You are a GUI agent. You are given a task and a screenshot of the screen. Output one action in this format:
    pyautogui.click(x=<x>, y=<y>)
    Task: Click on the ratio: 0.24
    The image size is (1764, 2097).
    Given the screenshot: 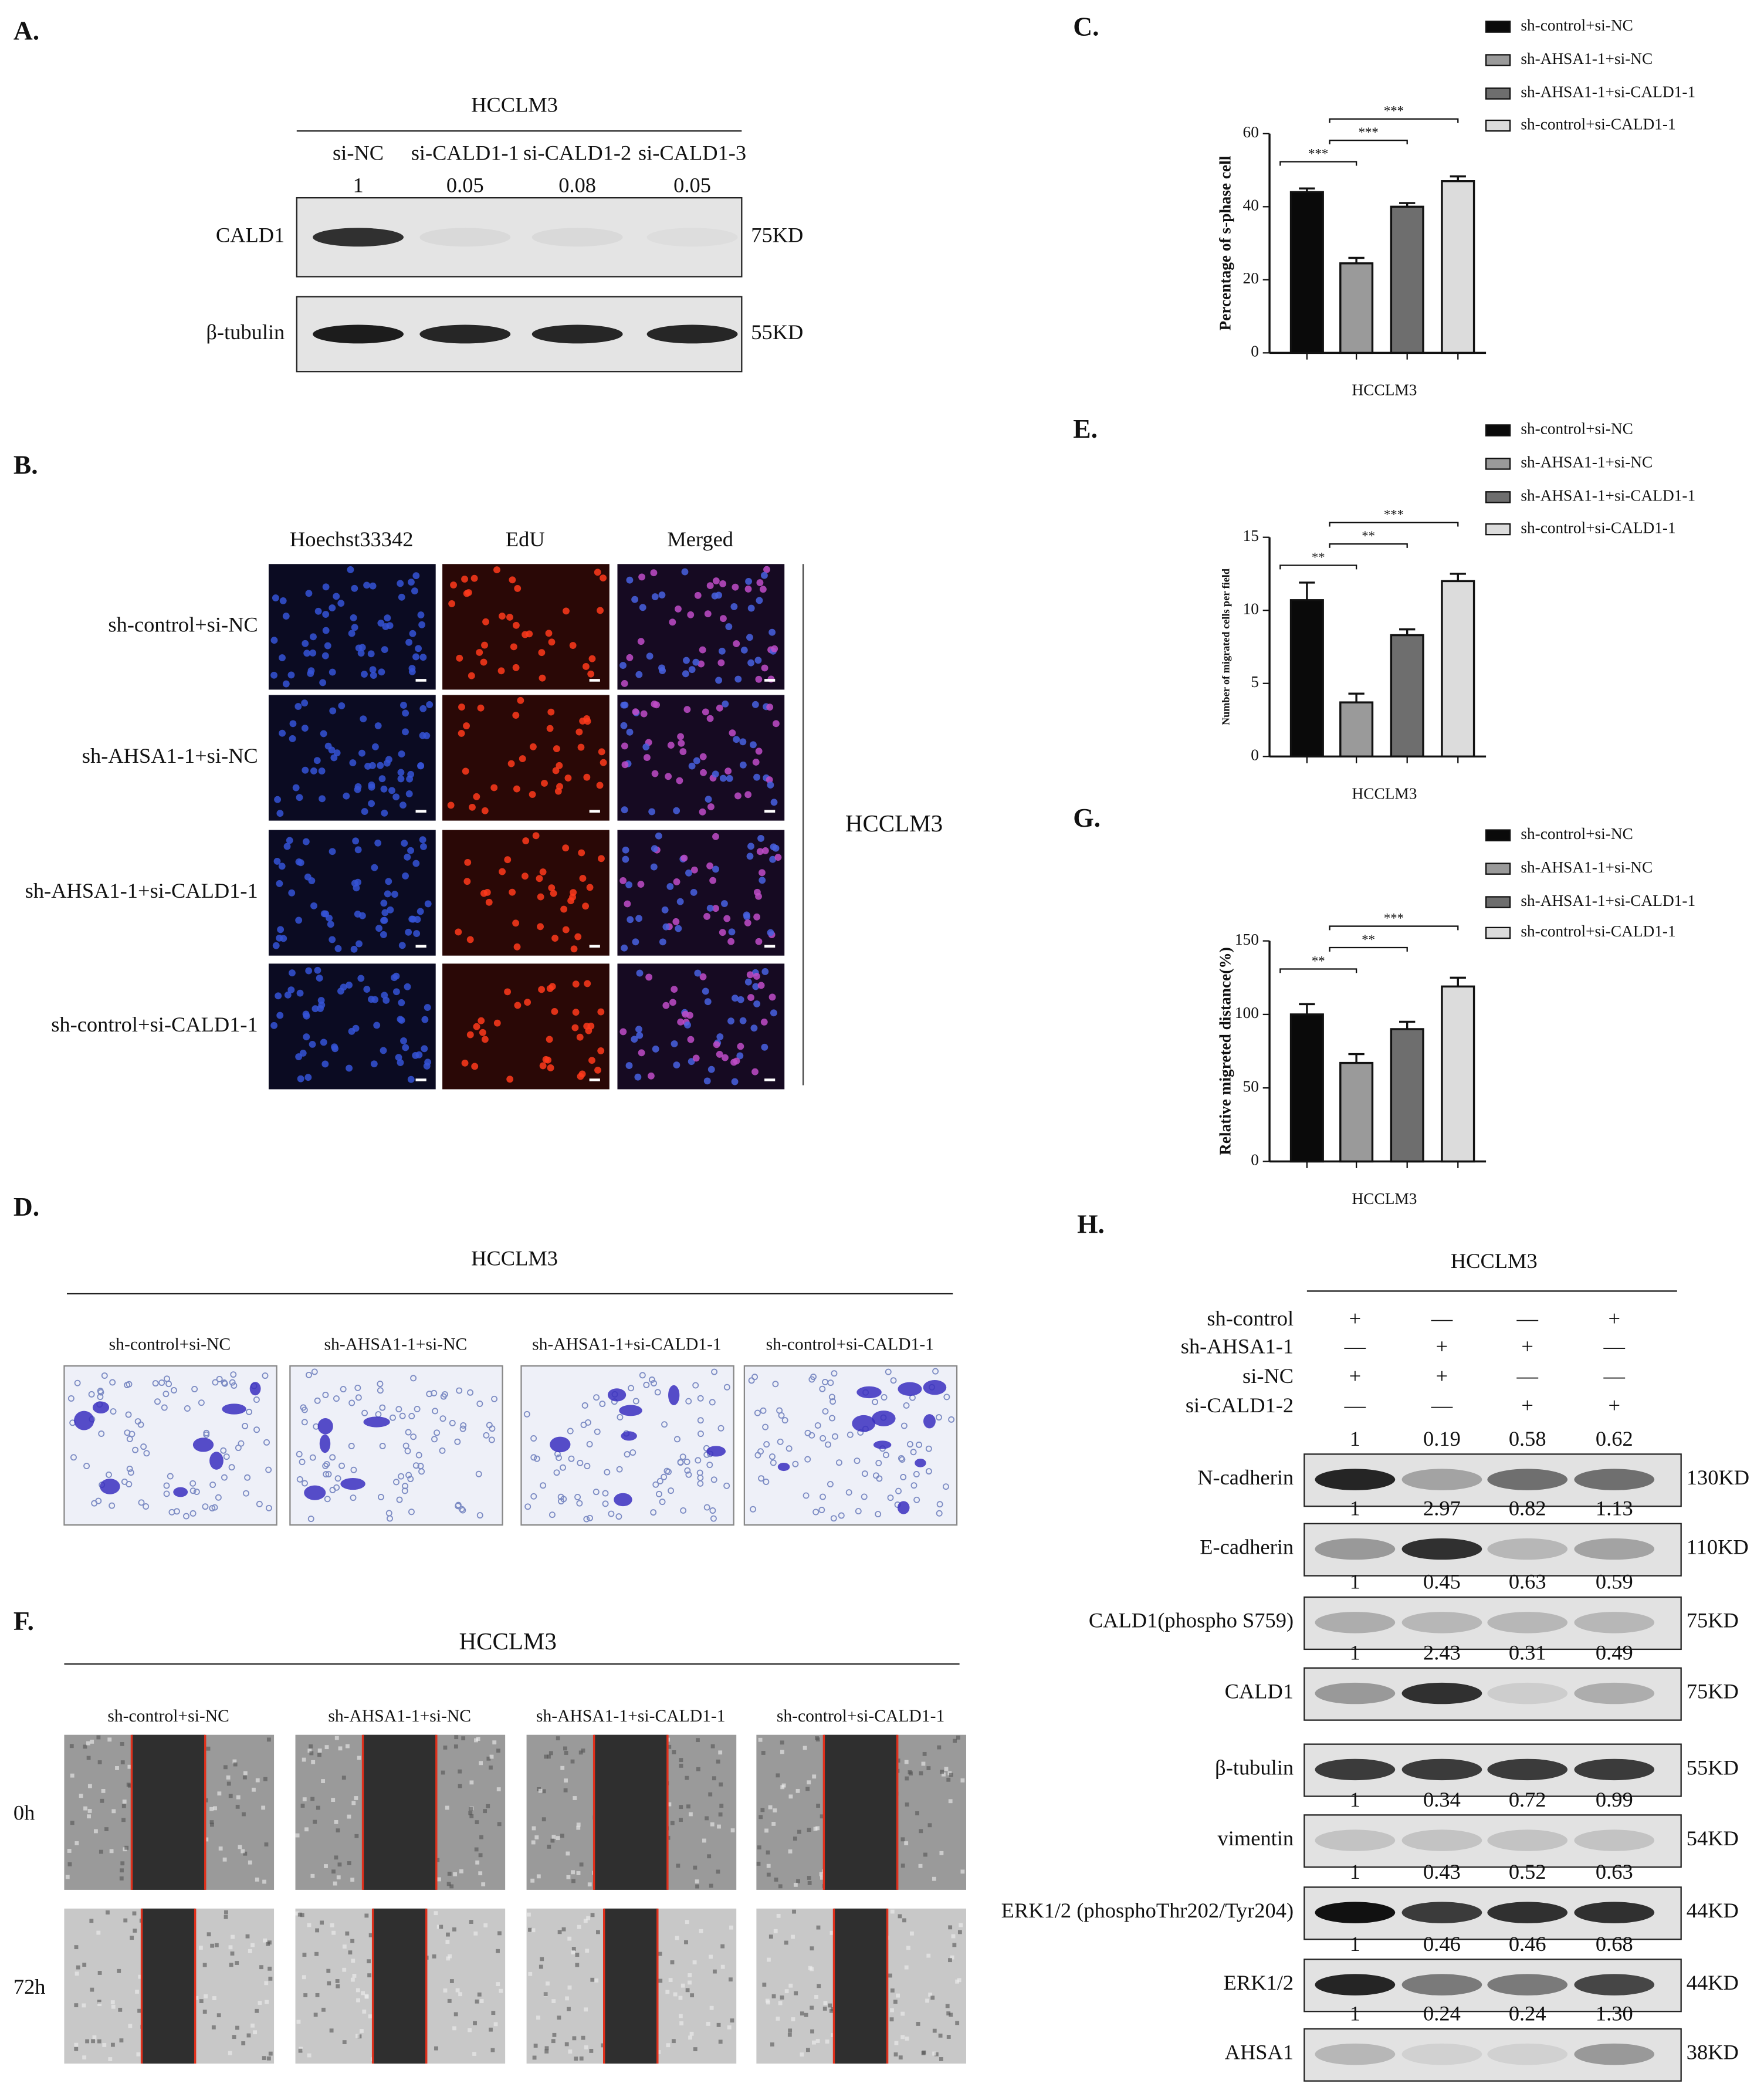 What is the action you would take?
    pyautogui.click(x=1442, y=2013)
    